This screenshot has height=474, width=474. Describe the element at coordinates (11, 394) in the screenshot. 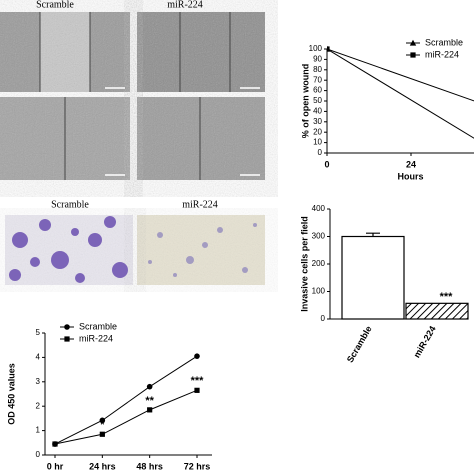

I see `y-axis-label: OD 450 values` at that location.